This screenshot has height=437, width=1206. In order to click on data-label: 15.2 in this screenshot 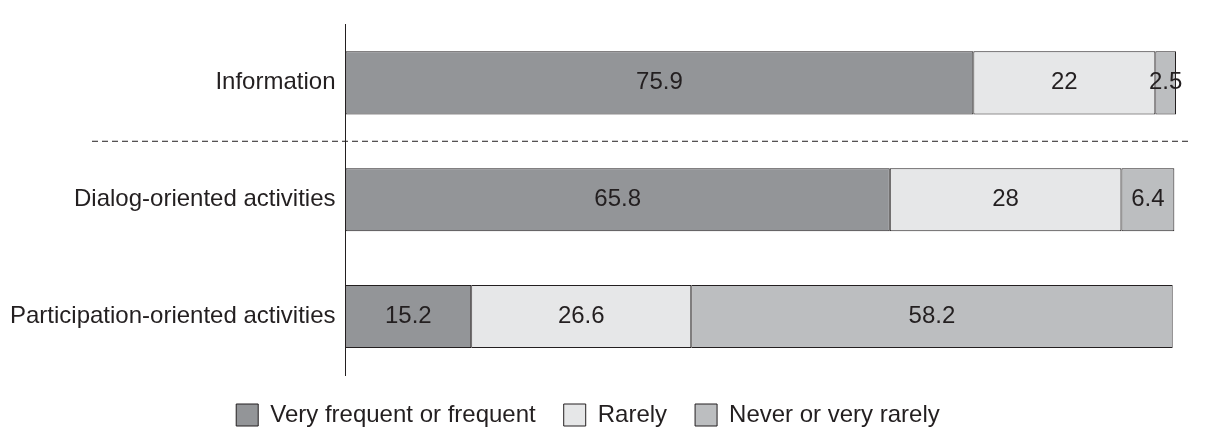, I will do `click(408, 315)`.